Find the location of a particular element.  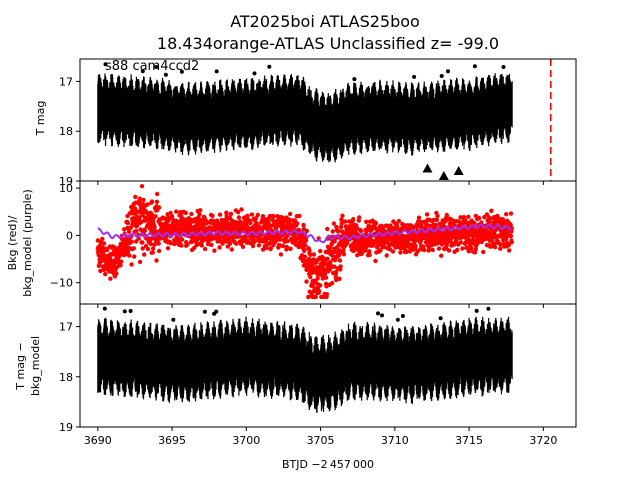

x-tick-label: 3695 is located at coordinates (172, 440).